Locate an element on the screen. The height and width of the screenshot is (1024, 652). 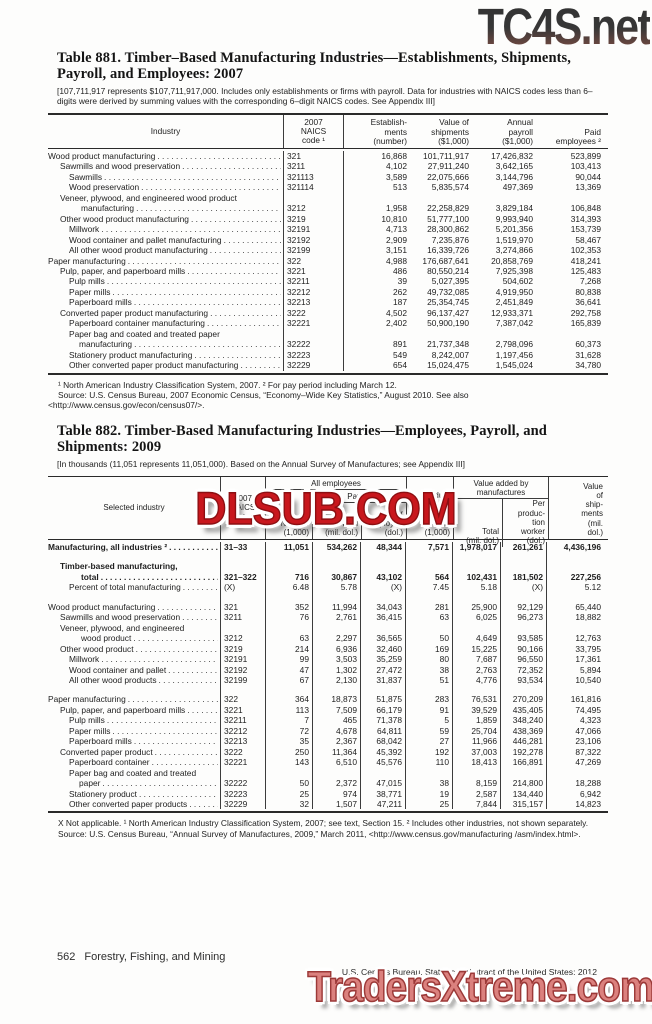
group-label-value-added: Value added by manufactures is located at coordinates (501, 488).